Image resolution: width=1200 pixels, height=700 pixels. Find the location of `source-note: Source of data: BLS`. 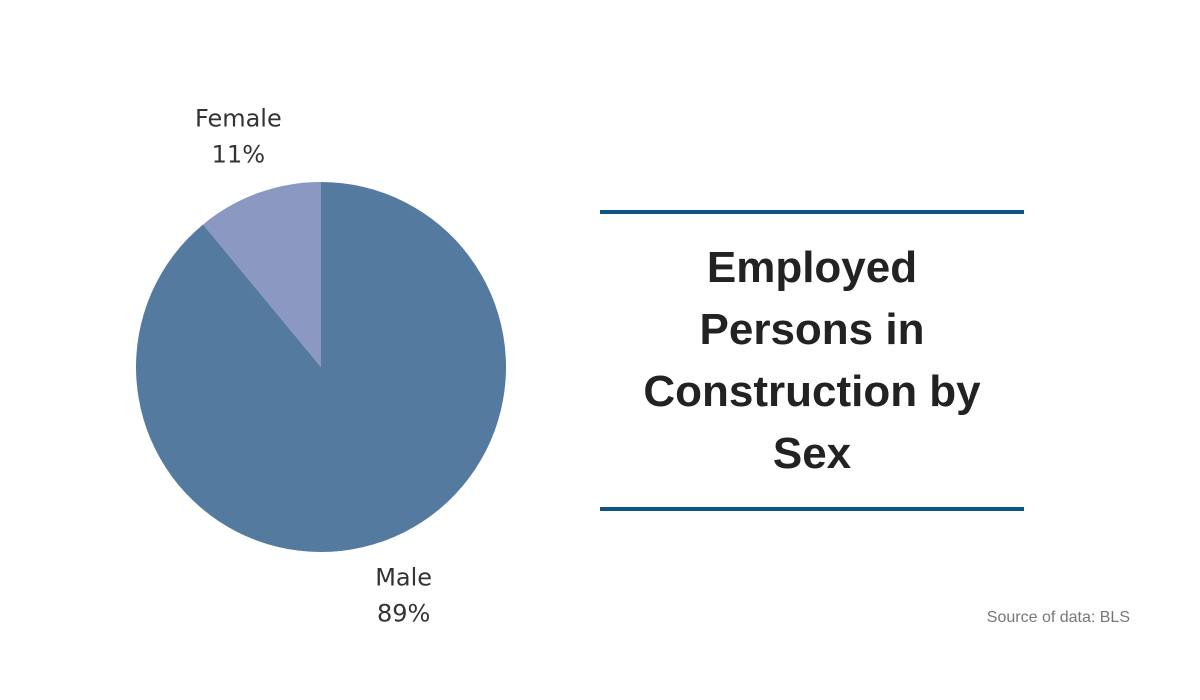

source-note: Source of data: BLS is located at coordinates (1058, 617).